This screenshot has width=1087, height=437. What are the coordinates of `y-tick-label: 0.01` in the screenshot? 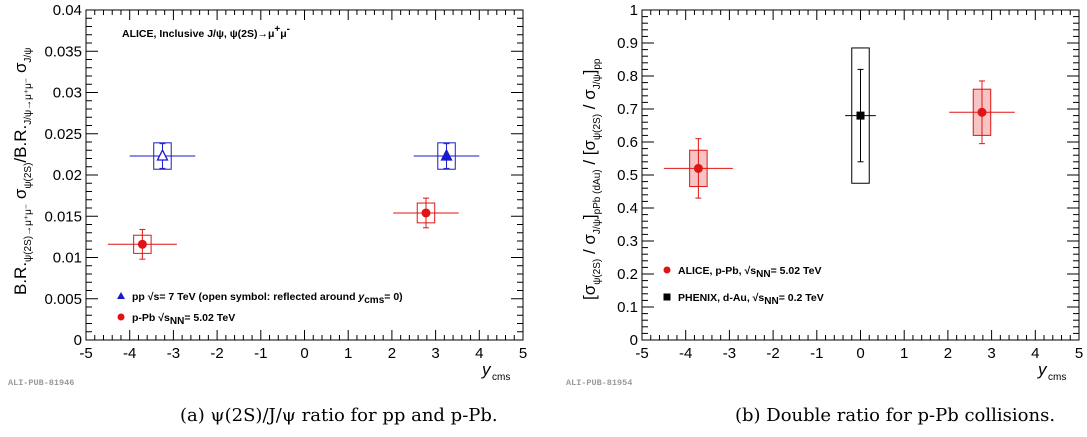 It's located at (67, 258).